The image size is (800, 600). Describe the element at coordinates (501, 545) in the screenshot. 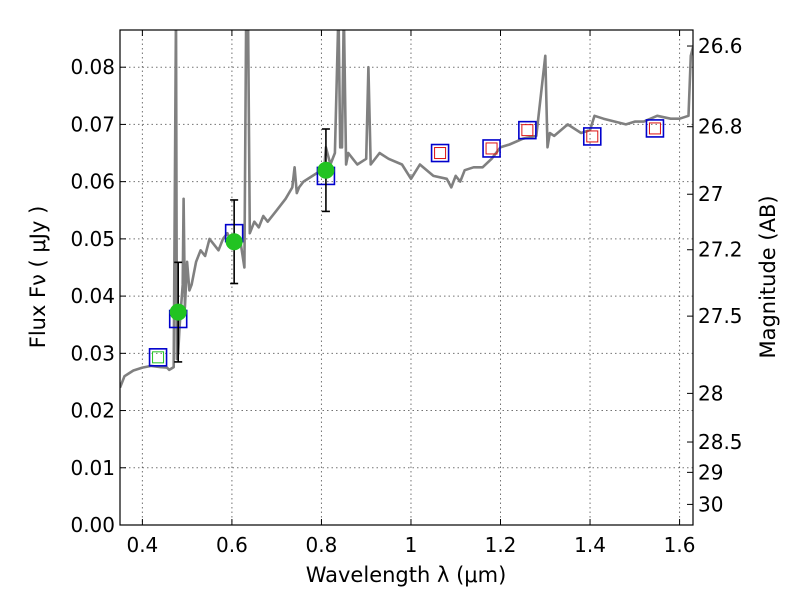

I see `x-tick-label: 1.2` at that location.